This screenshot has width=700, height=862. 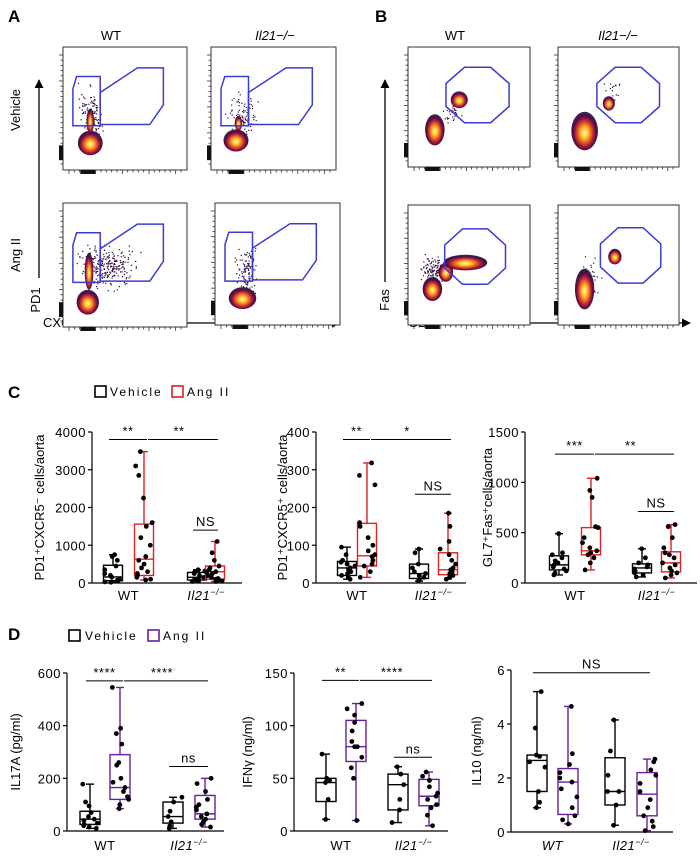 I want to click on box-angii-wt, so click(x=591, y=524).